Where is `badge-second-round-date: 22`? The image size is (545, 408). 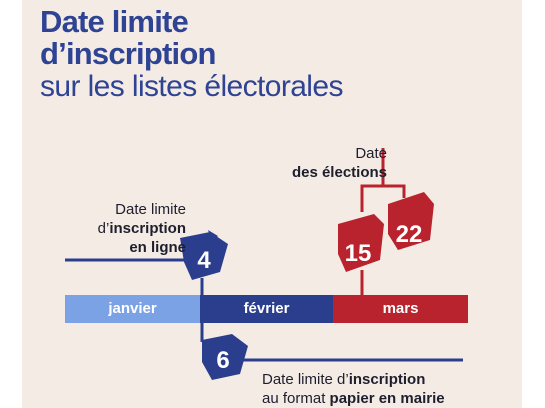 badge-second-round-date: 22 is located at coordinates (409, 234).